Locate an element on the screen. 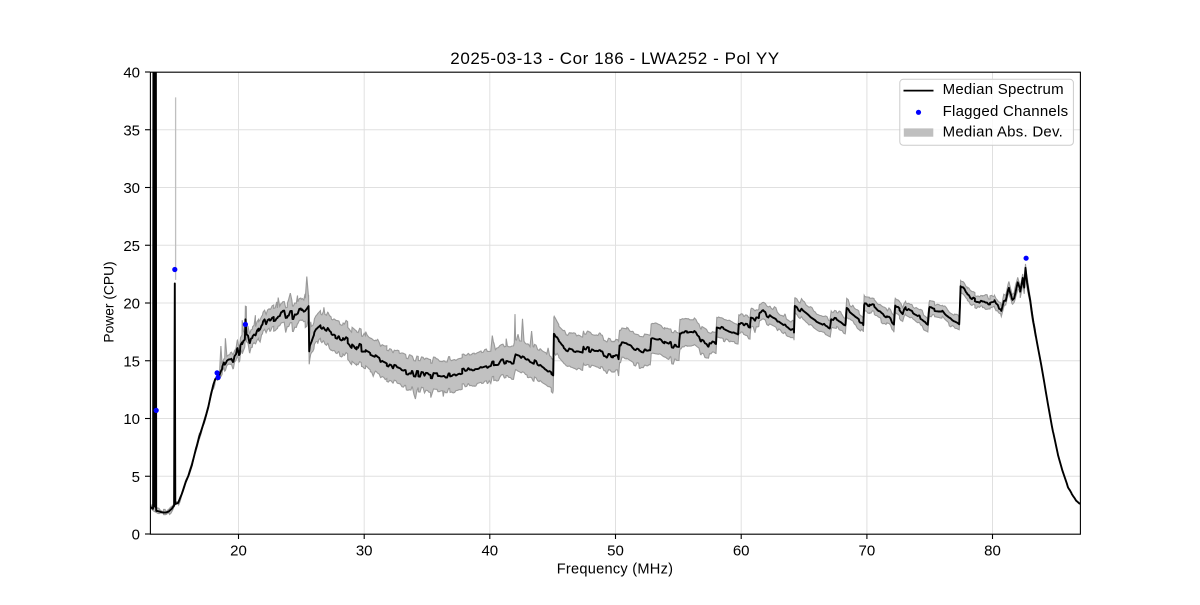  svg-text: Median Spectrum is located at coordinates (1003, 89).